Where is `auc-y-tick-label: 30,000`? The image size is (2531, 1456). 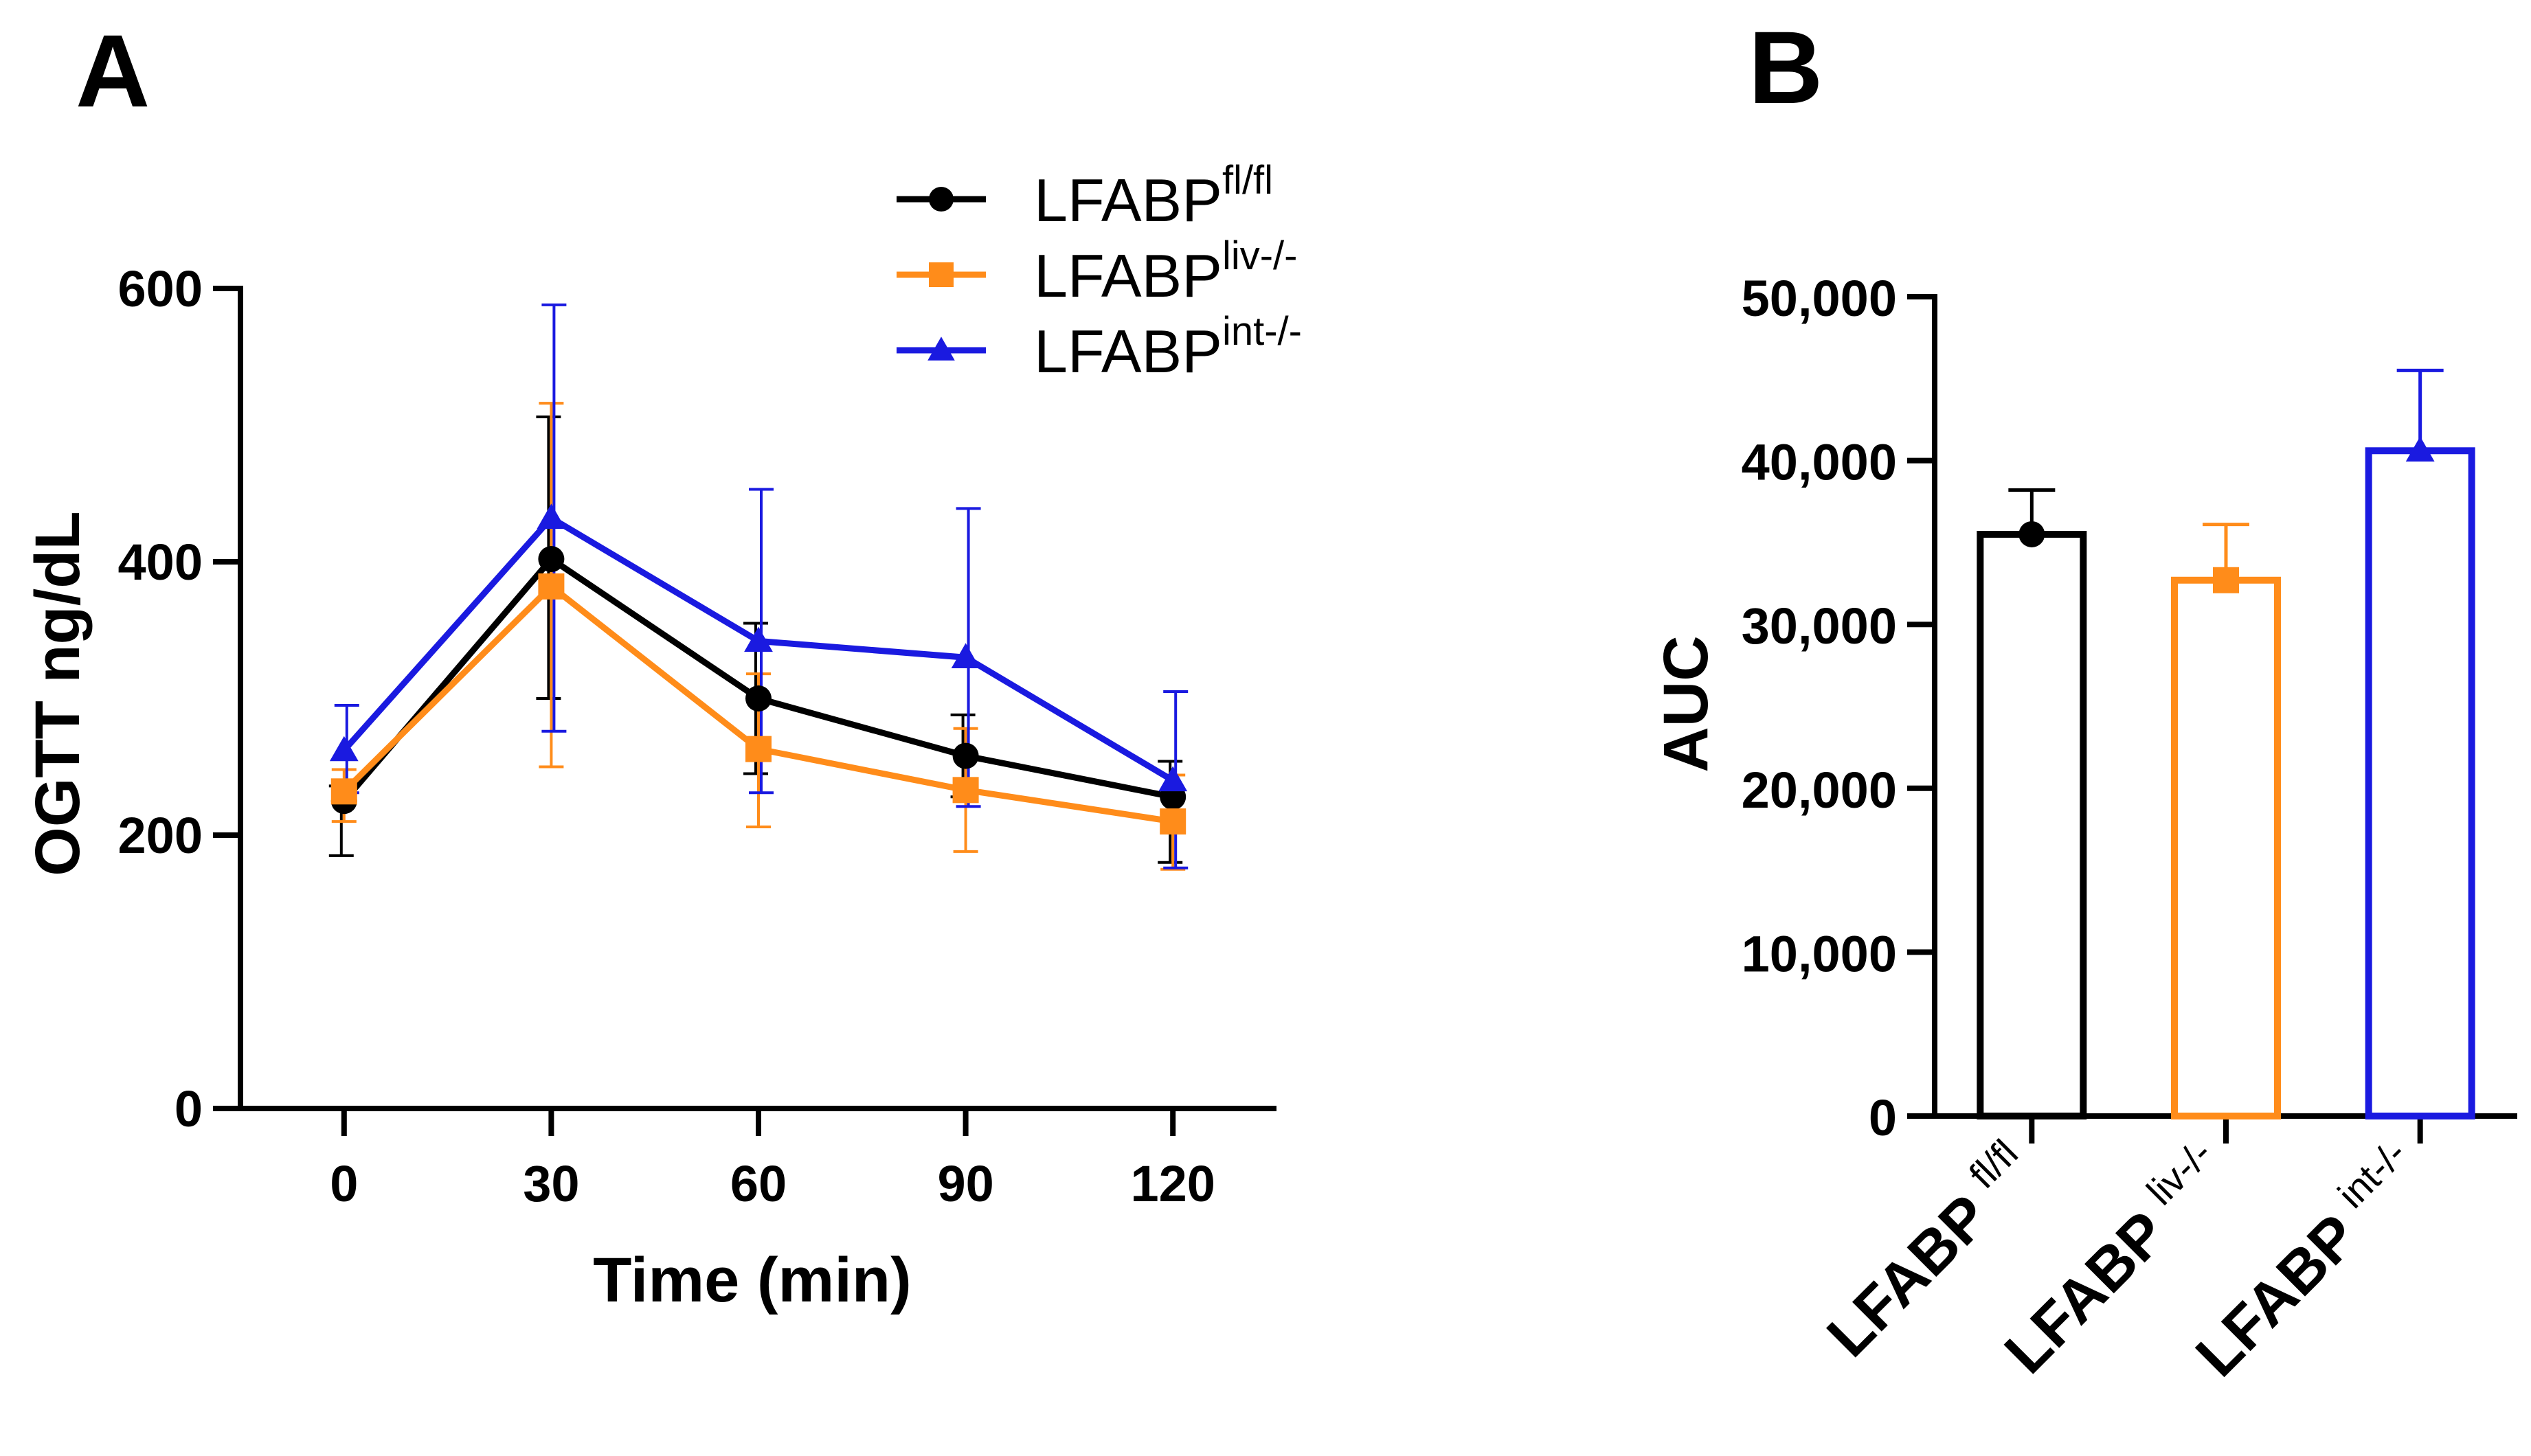 auc-y-tick-label: 30,000 is located at coordinates (1819, 626).